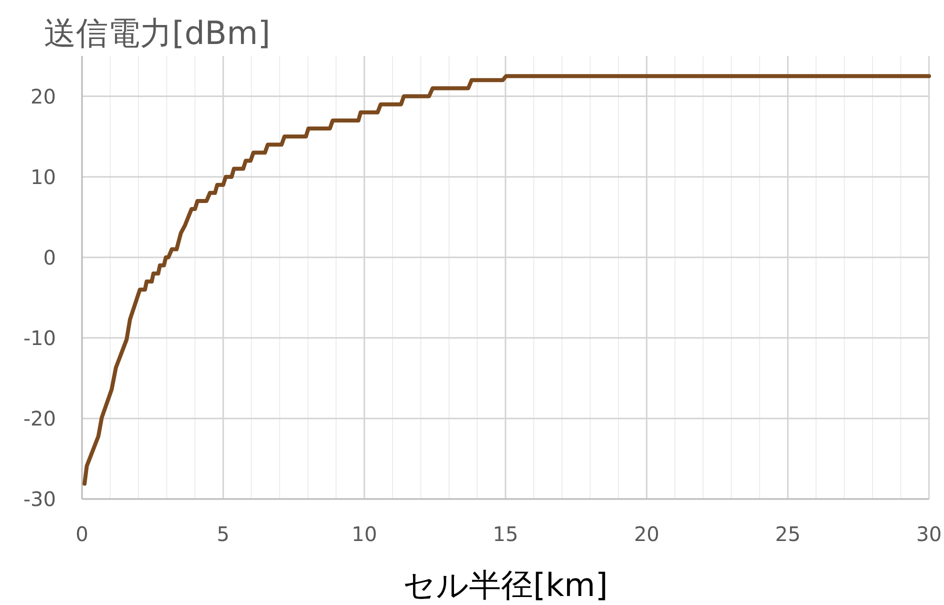 This screenshot has height=605, width=944. What do you see at coordinates (39, 338) in the screenshot?
I see `y-tick-label: -10` at bounding box center [39, 338].